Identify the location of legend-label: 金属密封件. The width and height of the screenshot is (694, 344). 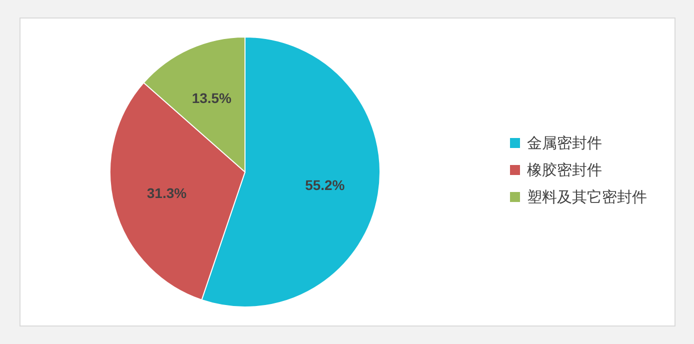
(564, 143).